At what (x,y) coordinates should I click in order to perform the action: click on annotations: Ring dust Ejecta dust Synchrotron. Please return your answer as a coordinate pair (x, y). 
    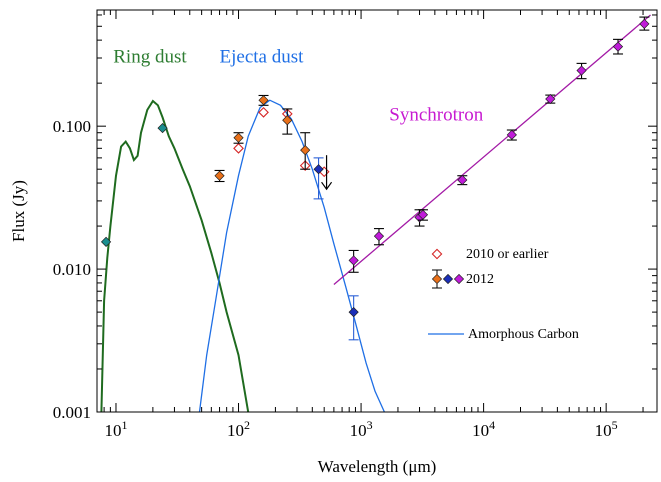
    Looking at the image, I should click on (298, 85).